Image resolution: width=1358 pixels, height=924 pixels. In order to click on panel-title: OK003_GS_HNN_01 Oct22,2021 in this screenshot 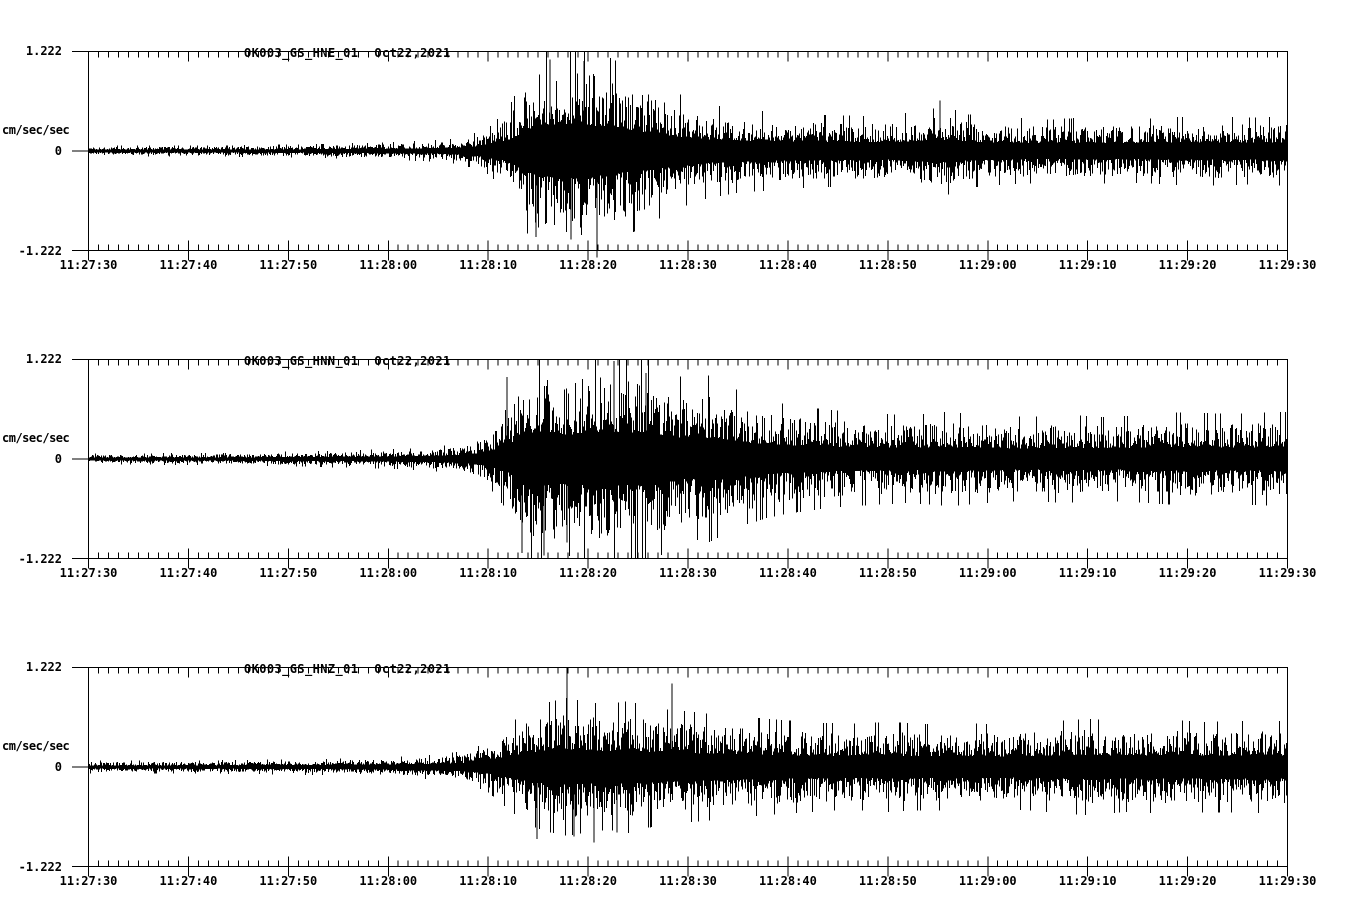, I will do `click(317, 361)`.